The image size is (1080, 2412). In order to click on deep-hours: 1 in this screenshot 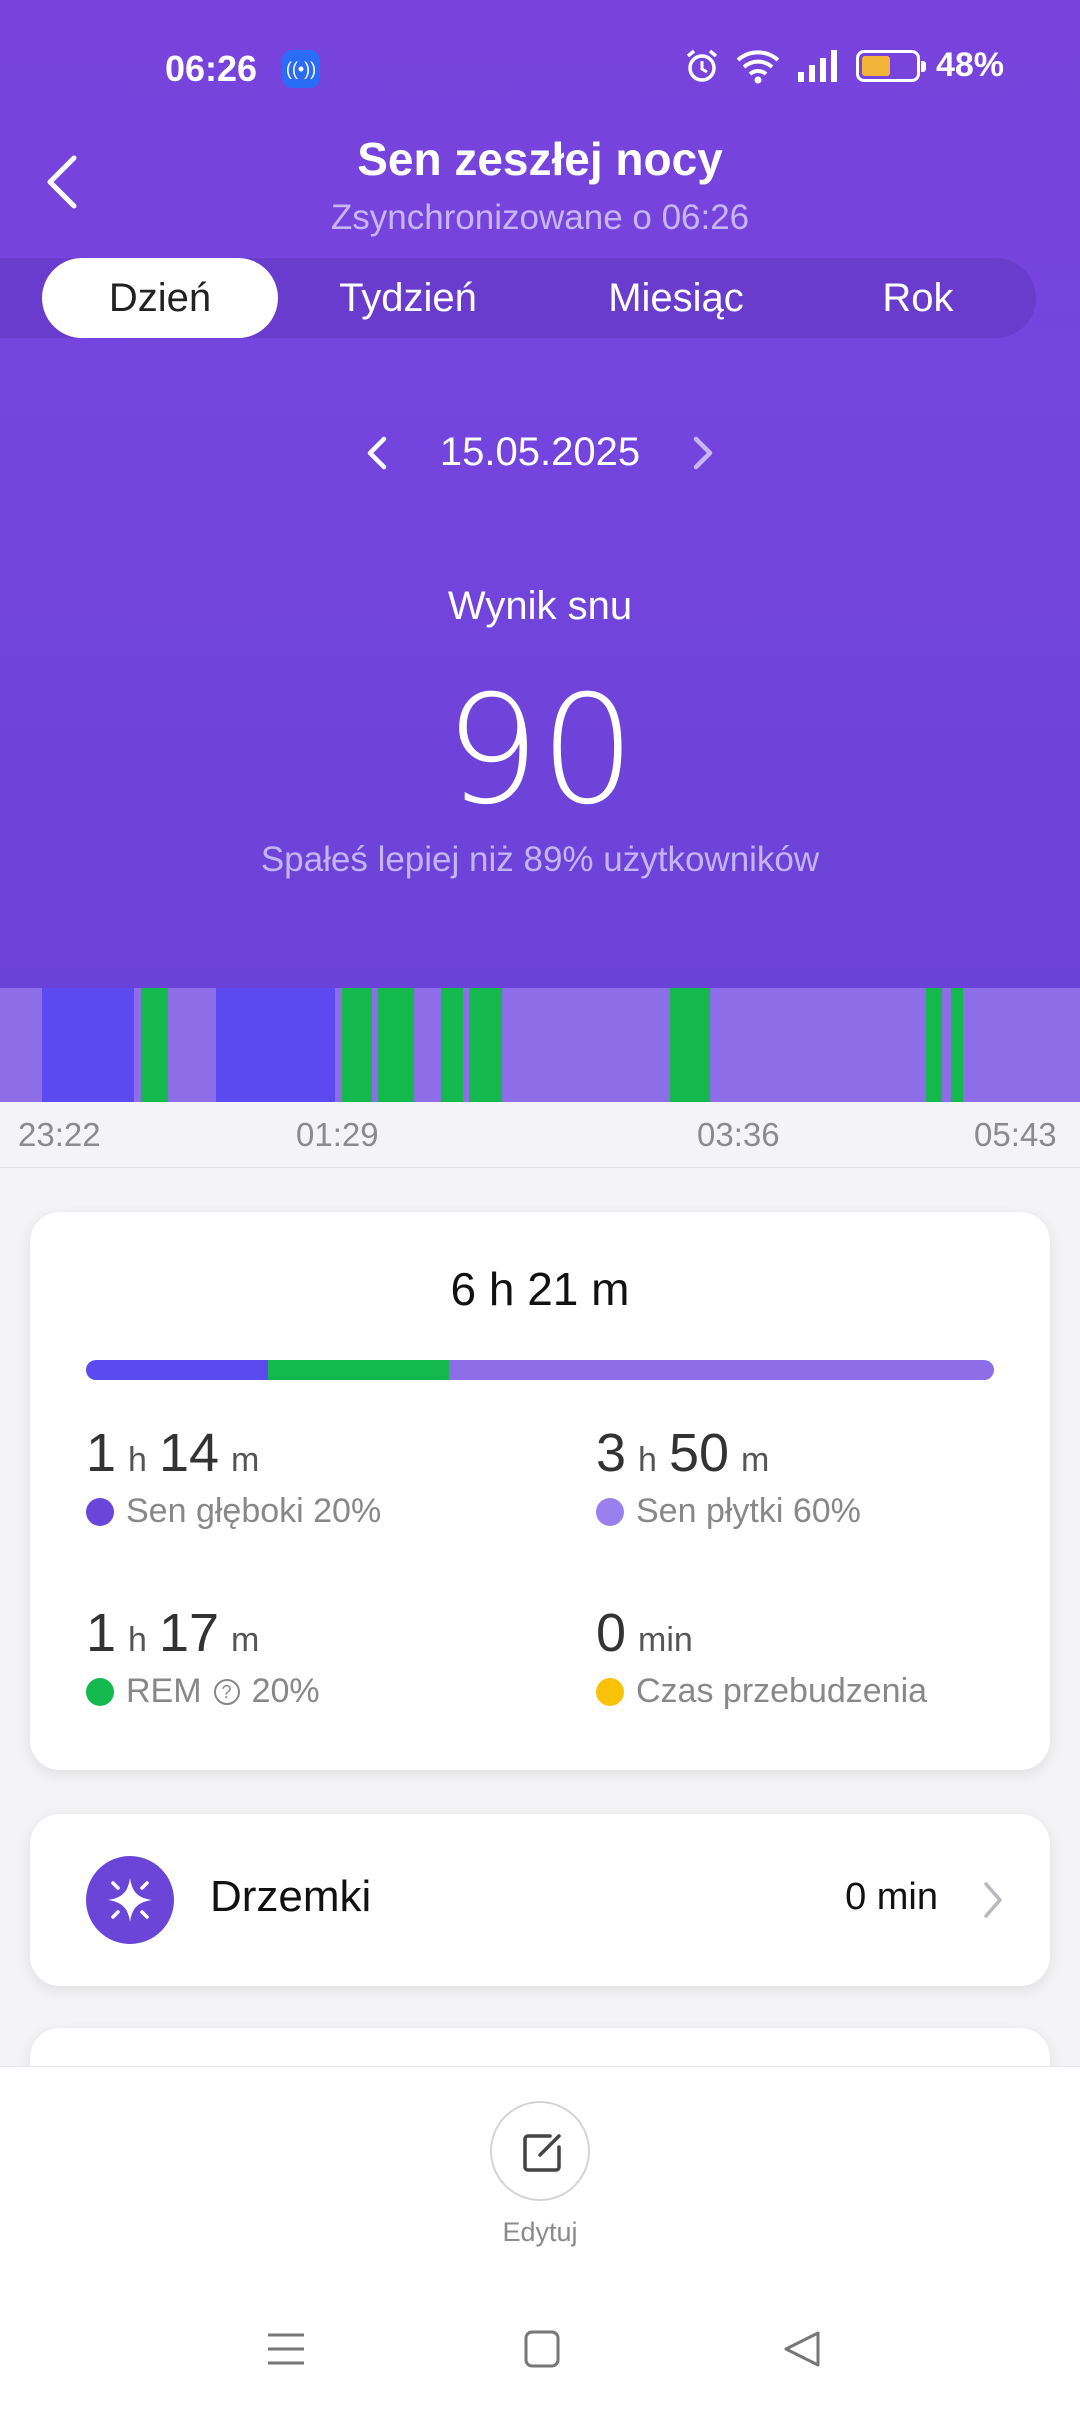, I will do `click(101, 1453)`.